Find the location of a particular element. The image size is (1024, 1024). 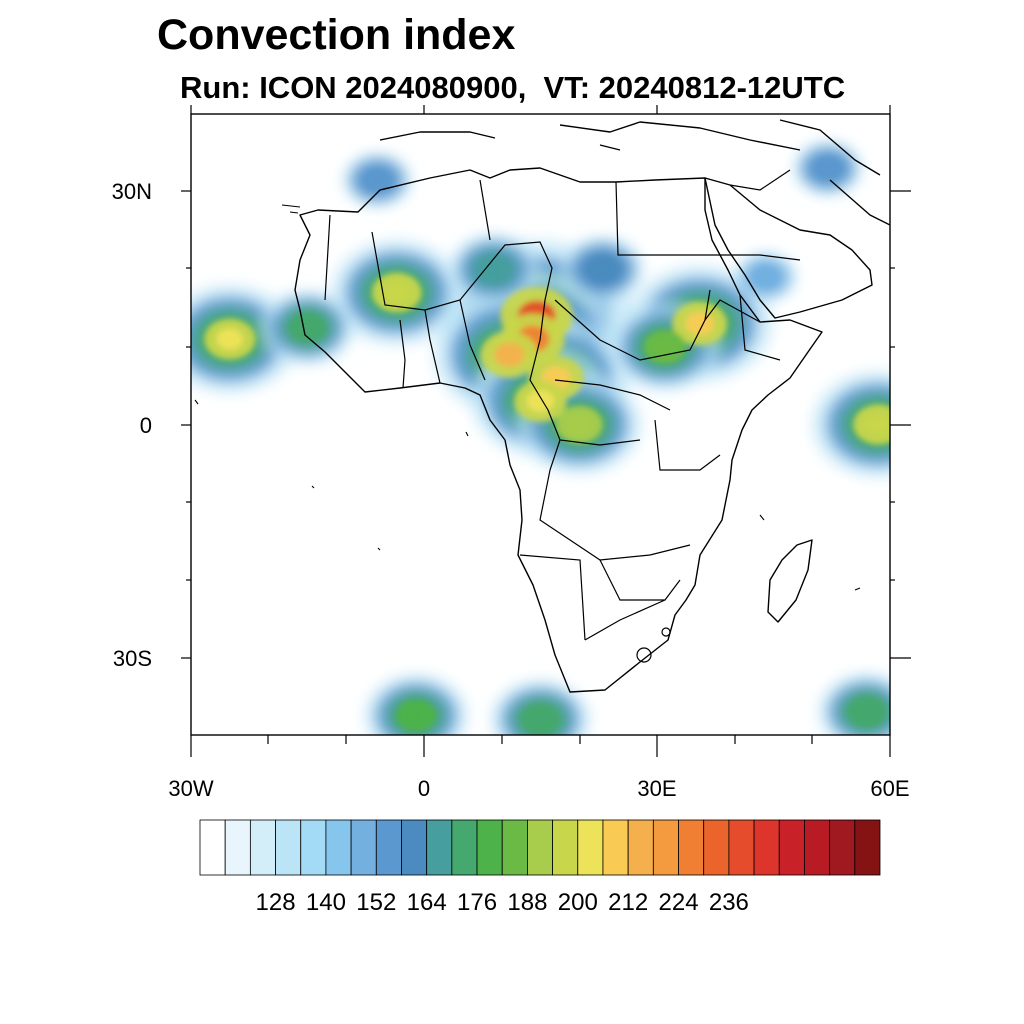

europe-middle-east-coast is located at coordinates (834, 172).